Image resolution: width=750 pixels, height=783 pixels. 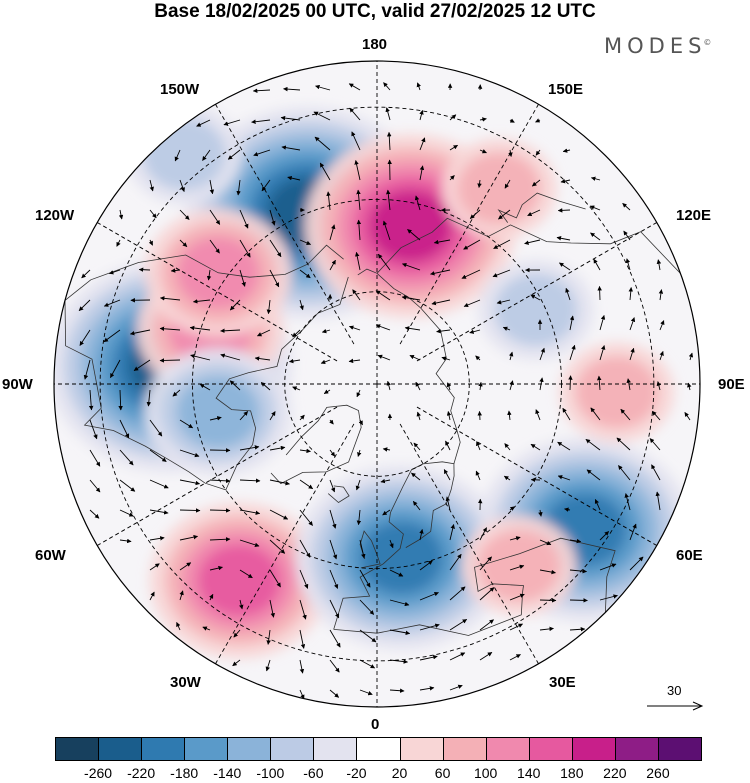 What do you see at coordinates (689, 555) in the screenshot?
I see `lon-label-60e: 60E` at bounding box center [689, 555].